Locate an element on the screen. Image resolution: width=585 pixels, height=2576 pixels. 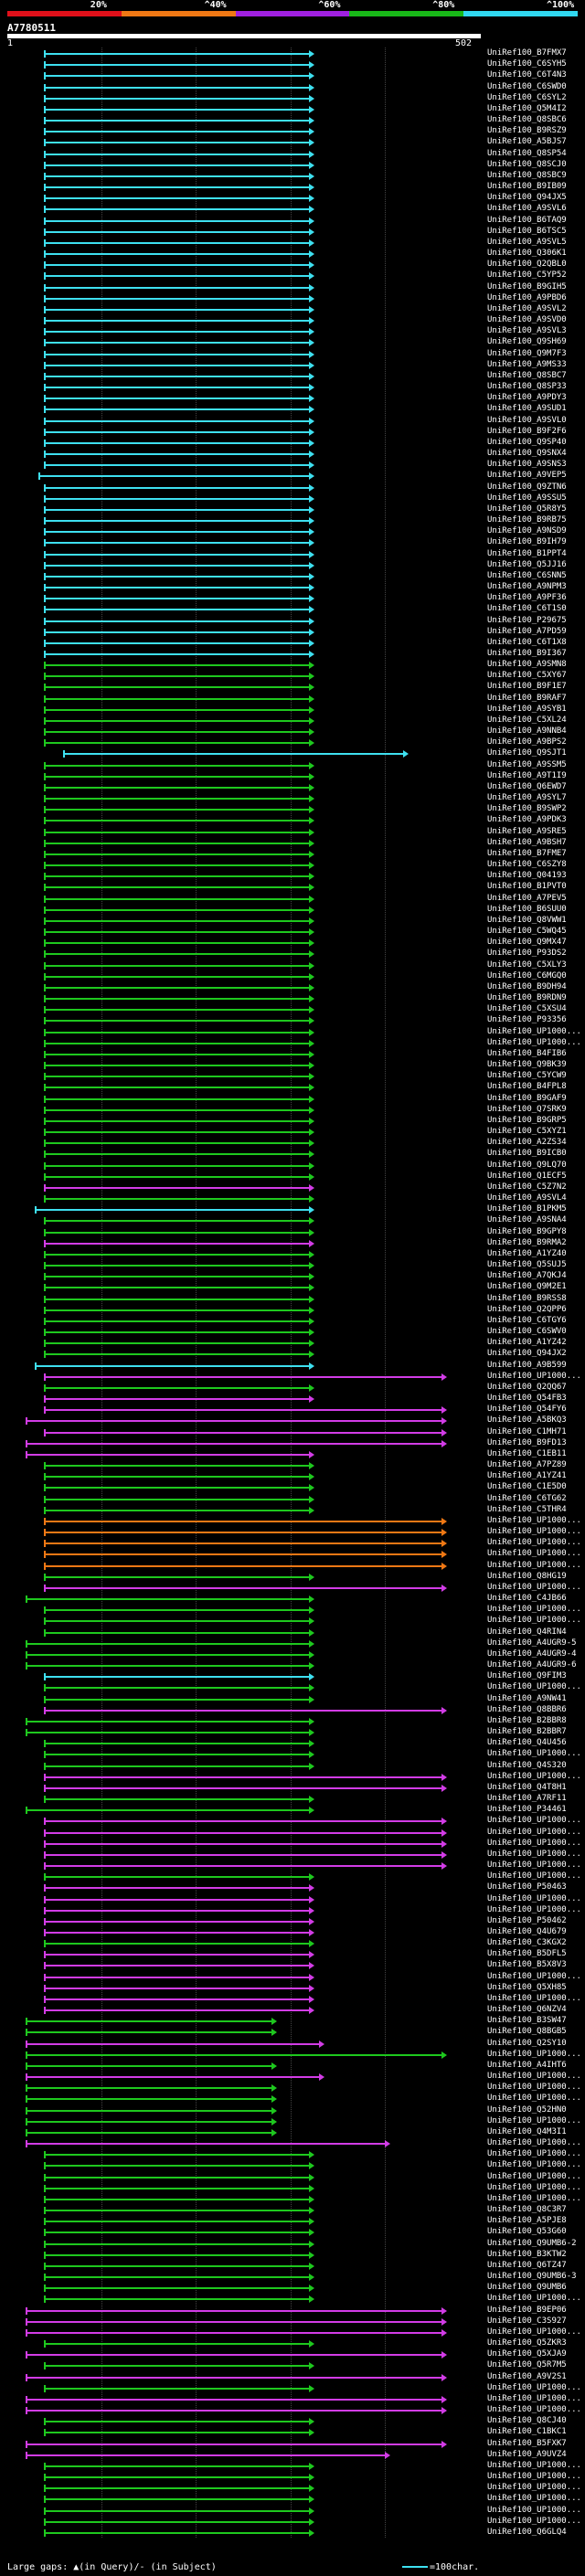
hit-label: UniRef100_C5XY67 is located at coordinates (527, 675).